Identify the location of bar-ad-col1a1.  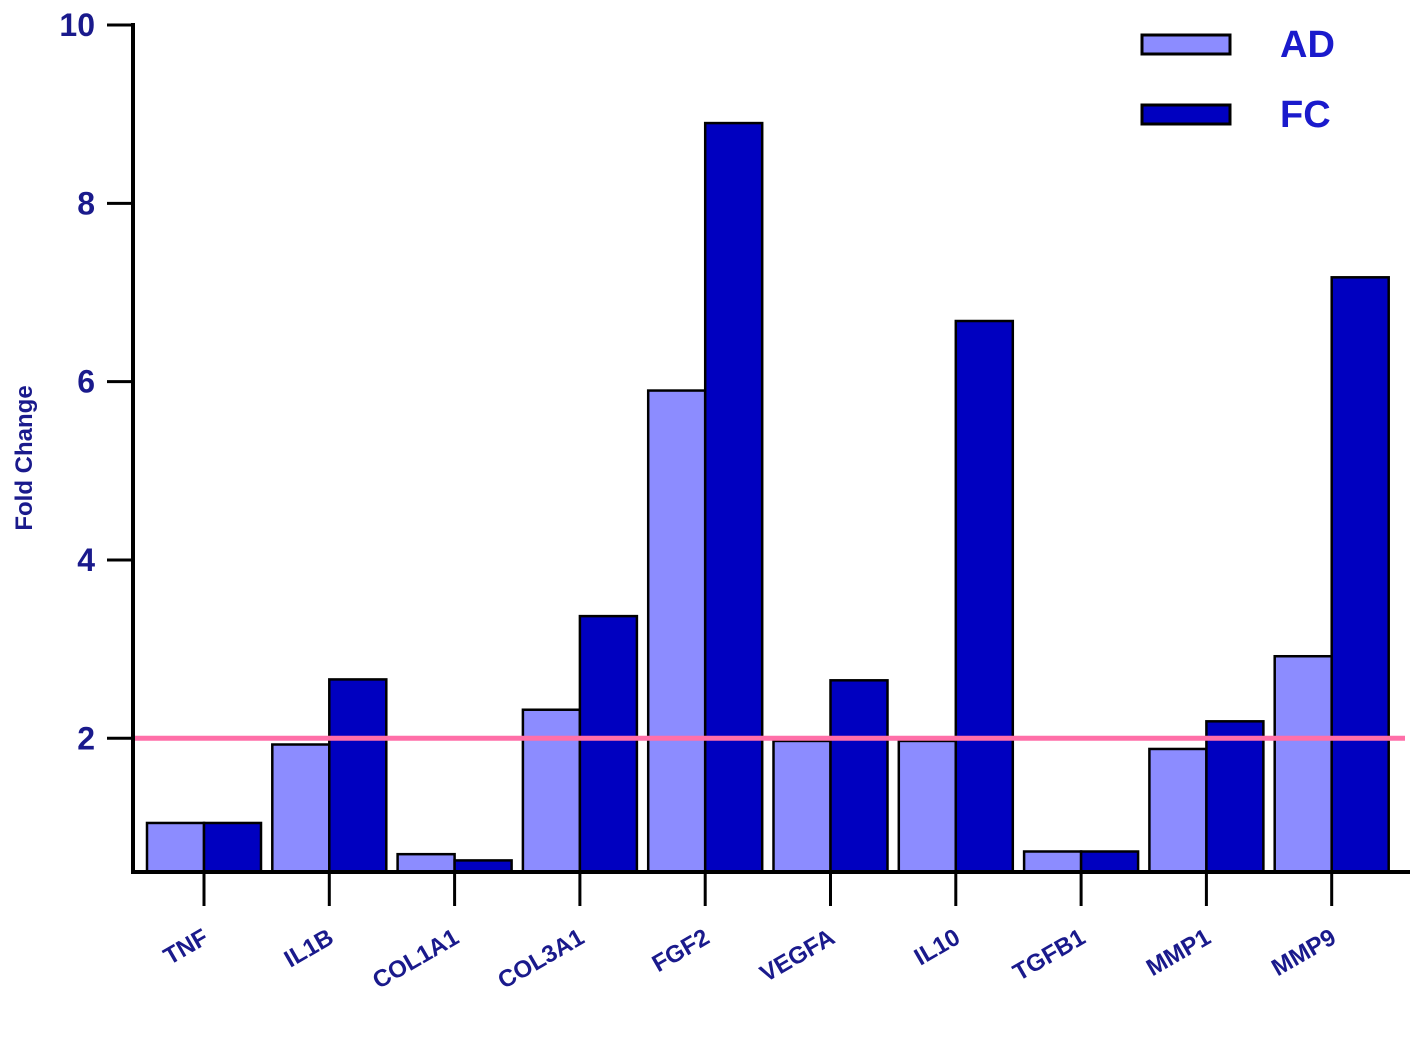
(426, 863).